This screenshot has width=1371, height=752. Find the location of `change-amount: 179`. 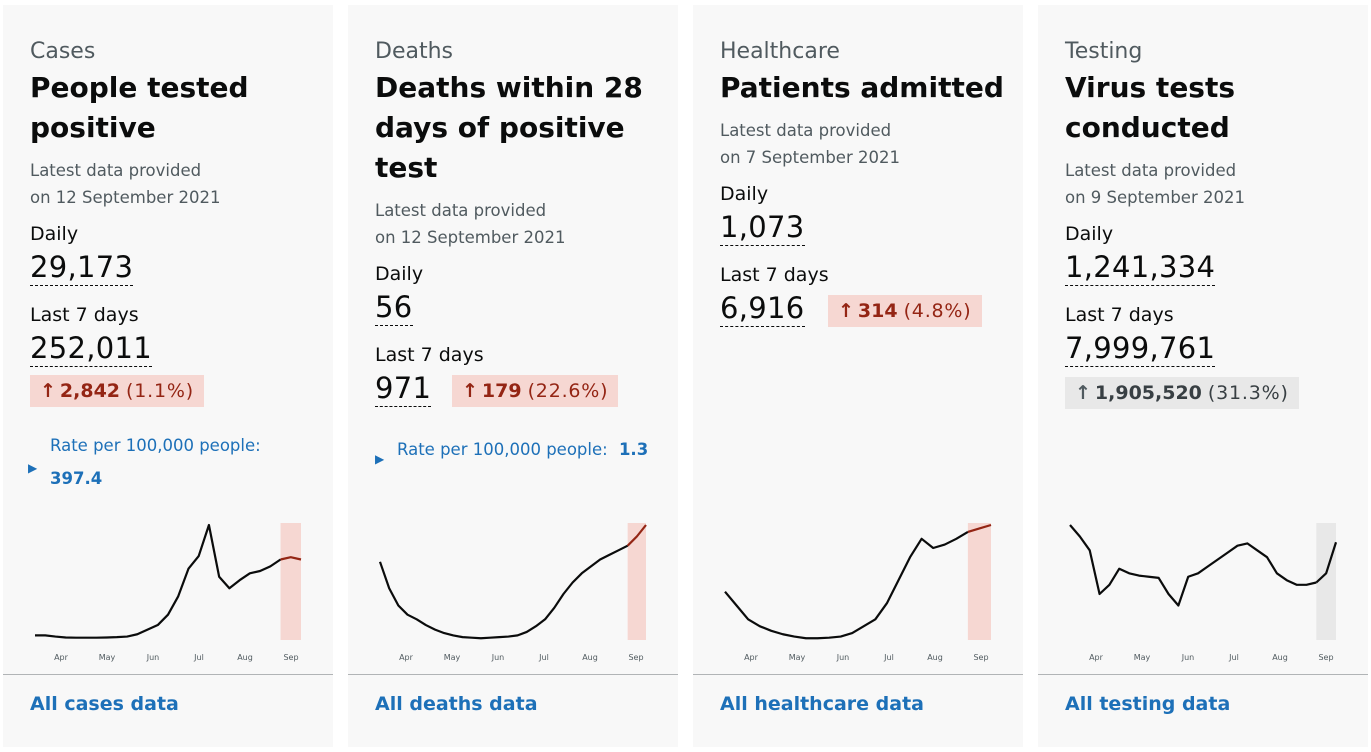

change-amount: 179 is located at coordinates (501, 391).